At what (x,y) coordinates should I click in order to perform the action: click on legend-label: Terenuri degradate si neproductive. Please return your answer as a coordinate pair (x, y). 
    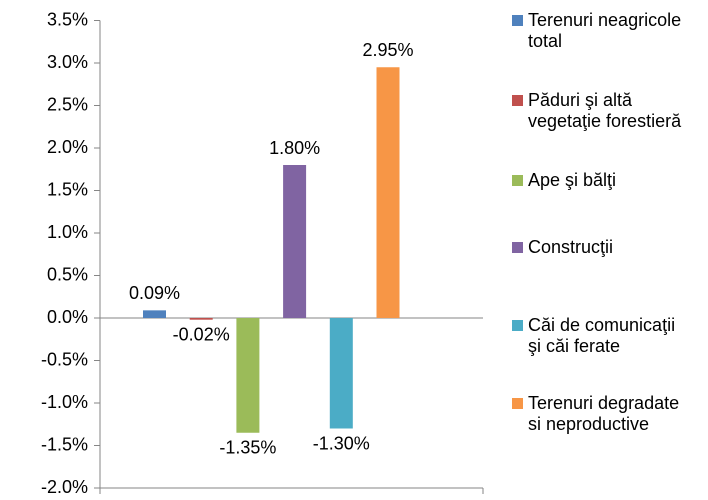
    Looking at the image, I should click on (604, 413).